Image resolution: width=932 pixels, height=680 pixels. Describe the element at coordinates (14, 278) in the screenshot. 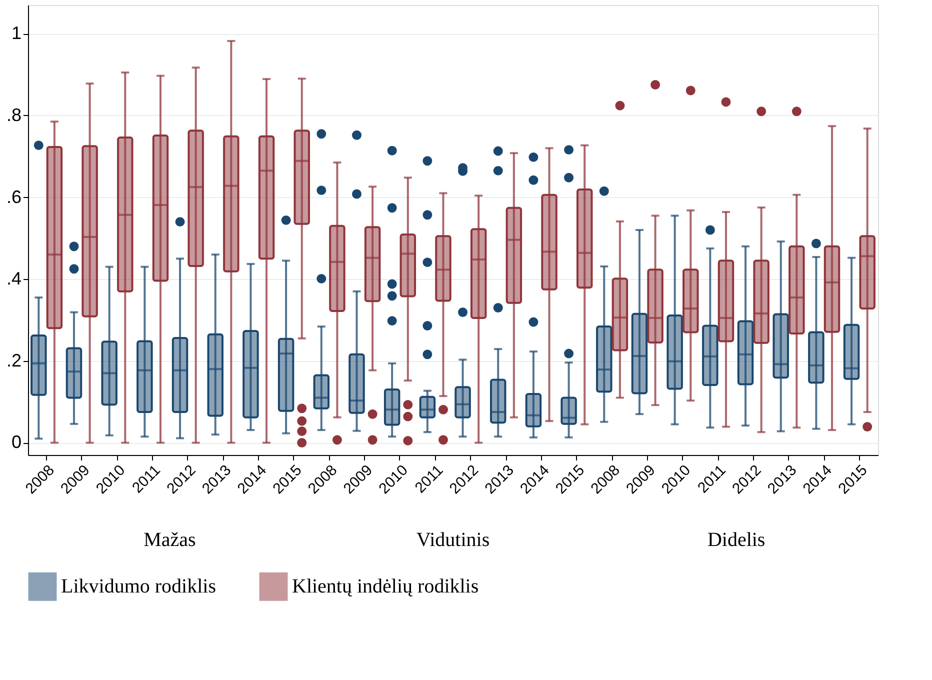

I see `y-tick-label: .4` at that location.